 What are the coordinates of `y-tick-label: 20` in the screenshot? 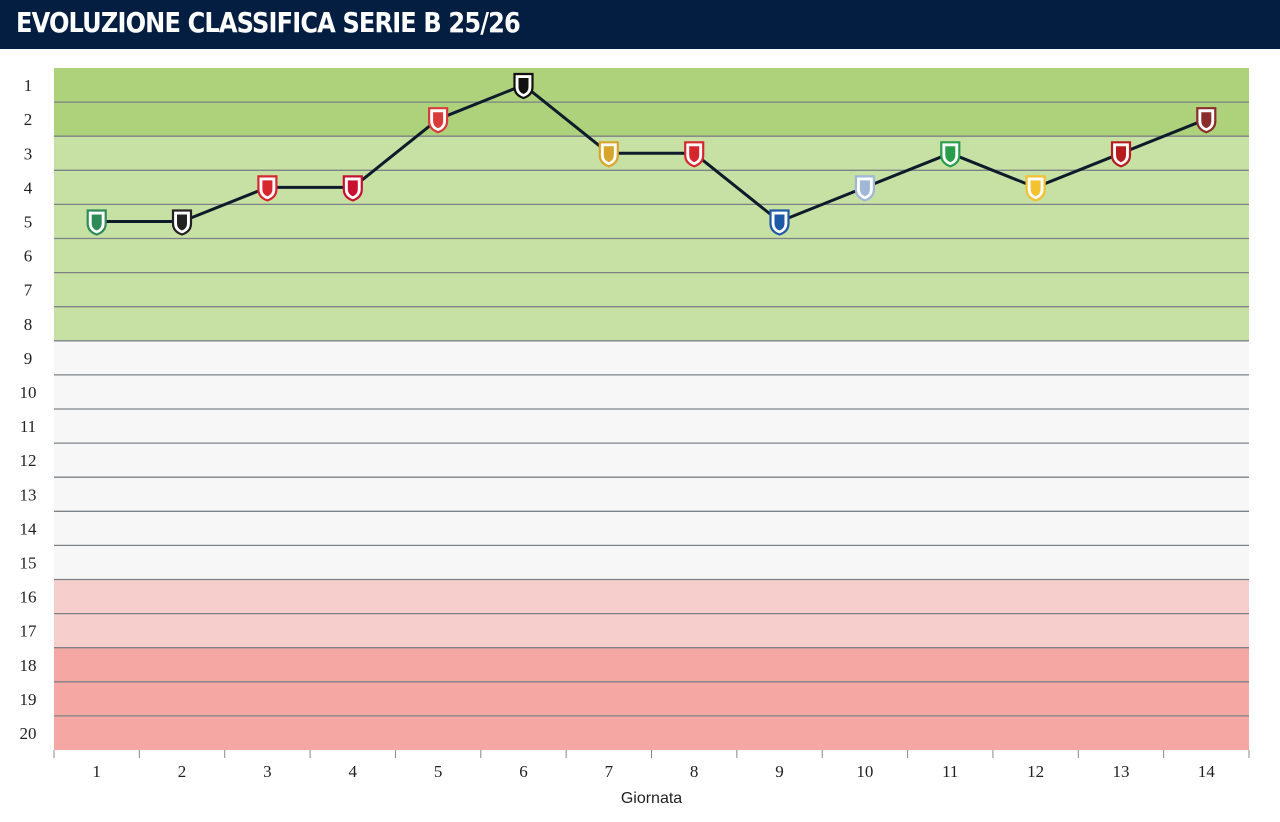 It's located at (28, 733).